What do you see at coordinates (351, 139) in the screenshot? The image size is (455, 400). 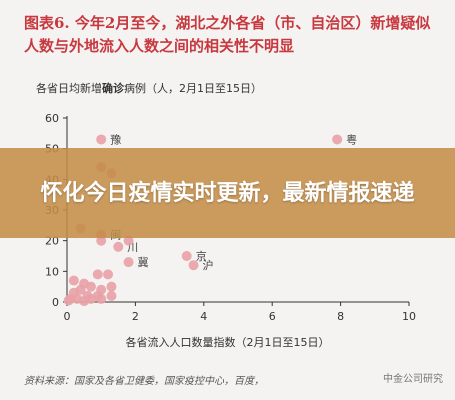 I see `point-label: 粤` at bounding box center [351, 139].